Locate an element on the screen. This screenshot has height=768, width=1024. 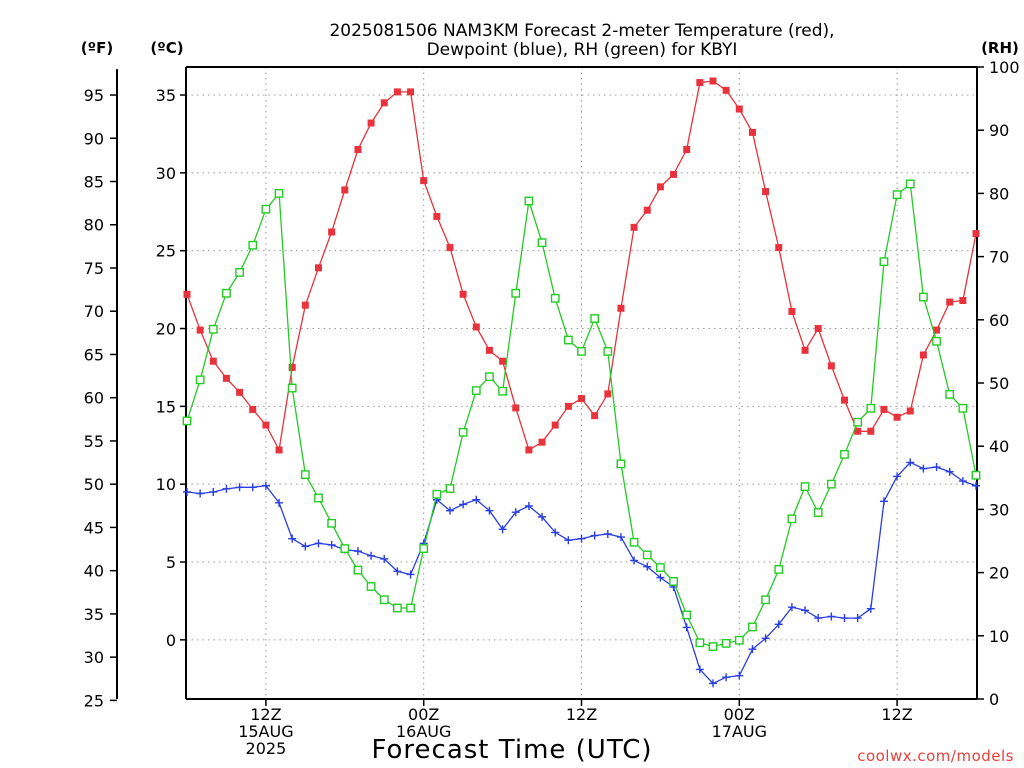
fahrenheit-tick-label: 90 is located at coordinates (94, 138).